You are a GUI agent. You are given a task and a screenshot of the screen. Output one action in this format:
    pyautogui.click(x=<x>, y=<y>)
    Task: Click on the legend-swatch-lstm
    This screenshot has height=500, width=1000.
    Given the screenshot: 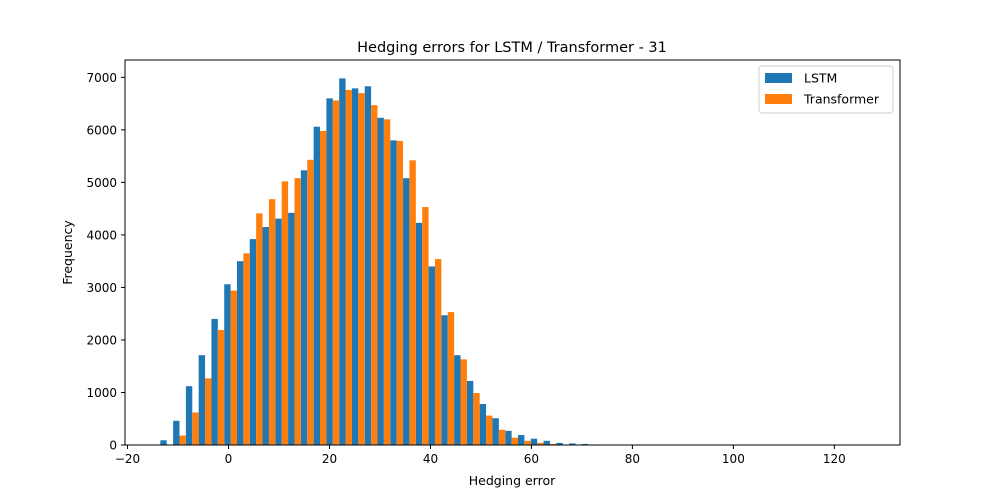 What is the action you would take?
    pyautogui.click(x=778, y=78)
    